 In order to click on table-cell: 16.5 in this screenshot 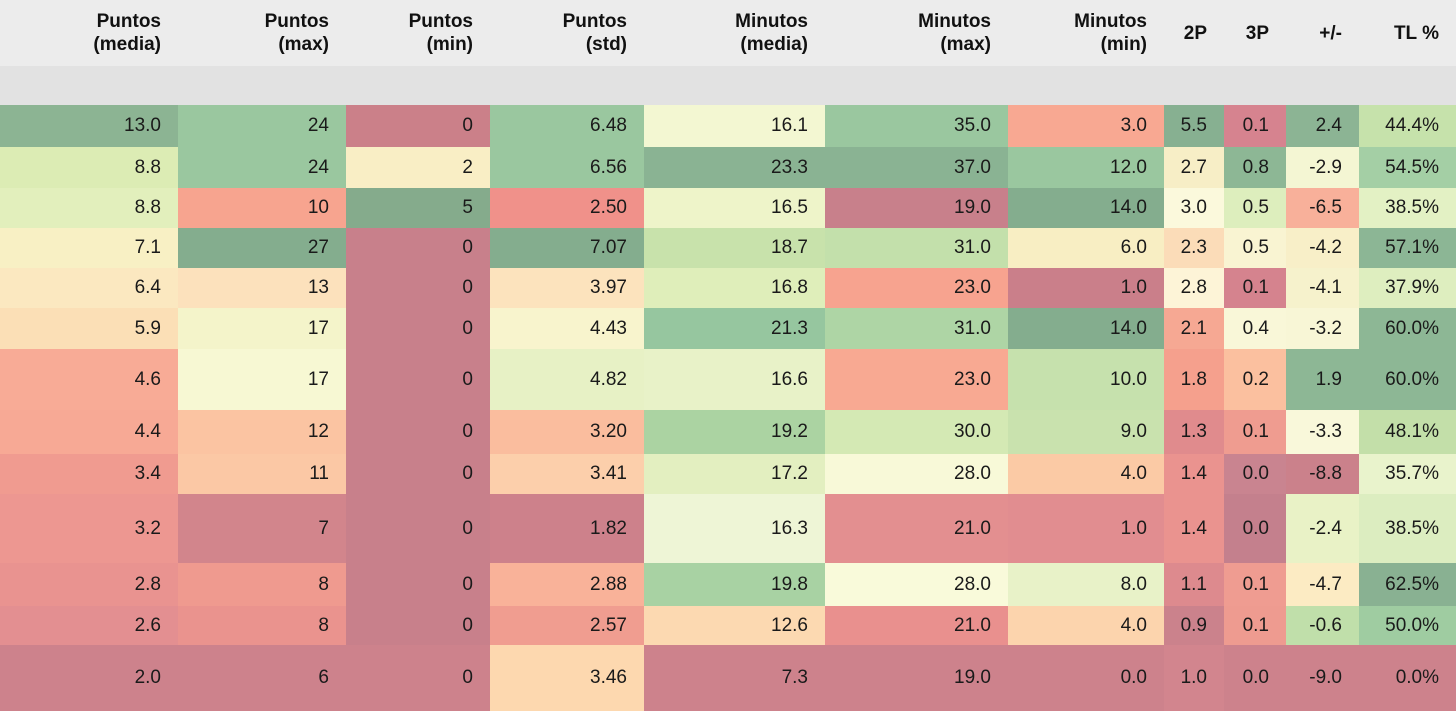, I will do `click(734, 208)`.